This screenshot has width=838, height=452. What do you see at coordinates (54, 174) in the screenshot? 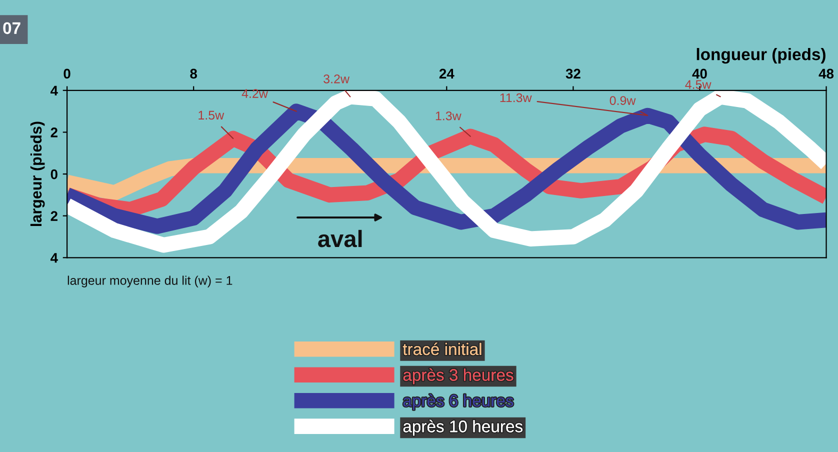
I see `y-tick-label: 0` at bounding box center [54, 174].